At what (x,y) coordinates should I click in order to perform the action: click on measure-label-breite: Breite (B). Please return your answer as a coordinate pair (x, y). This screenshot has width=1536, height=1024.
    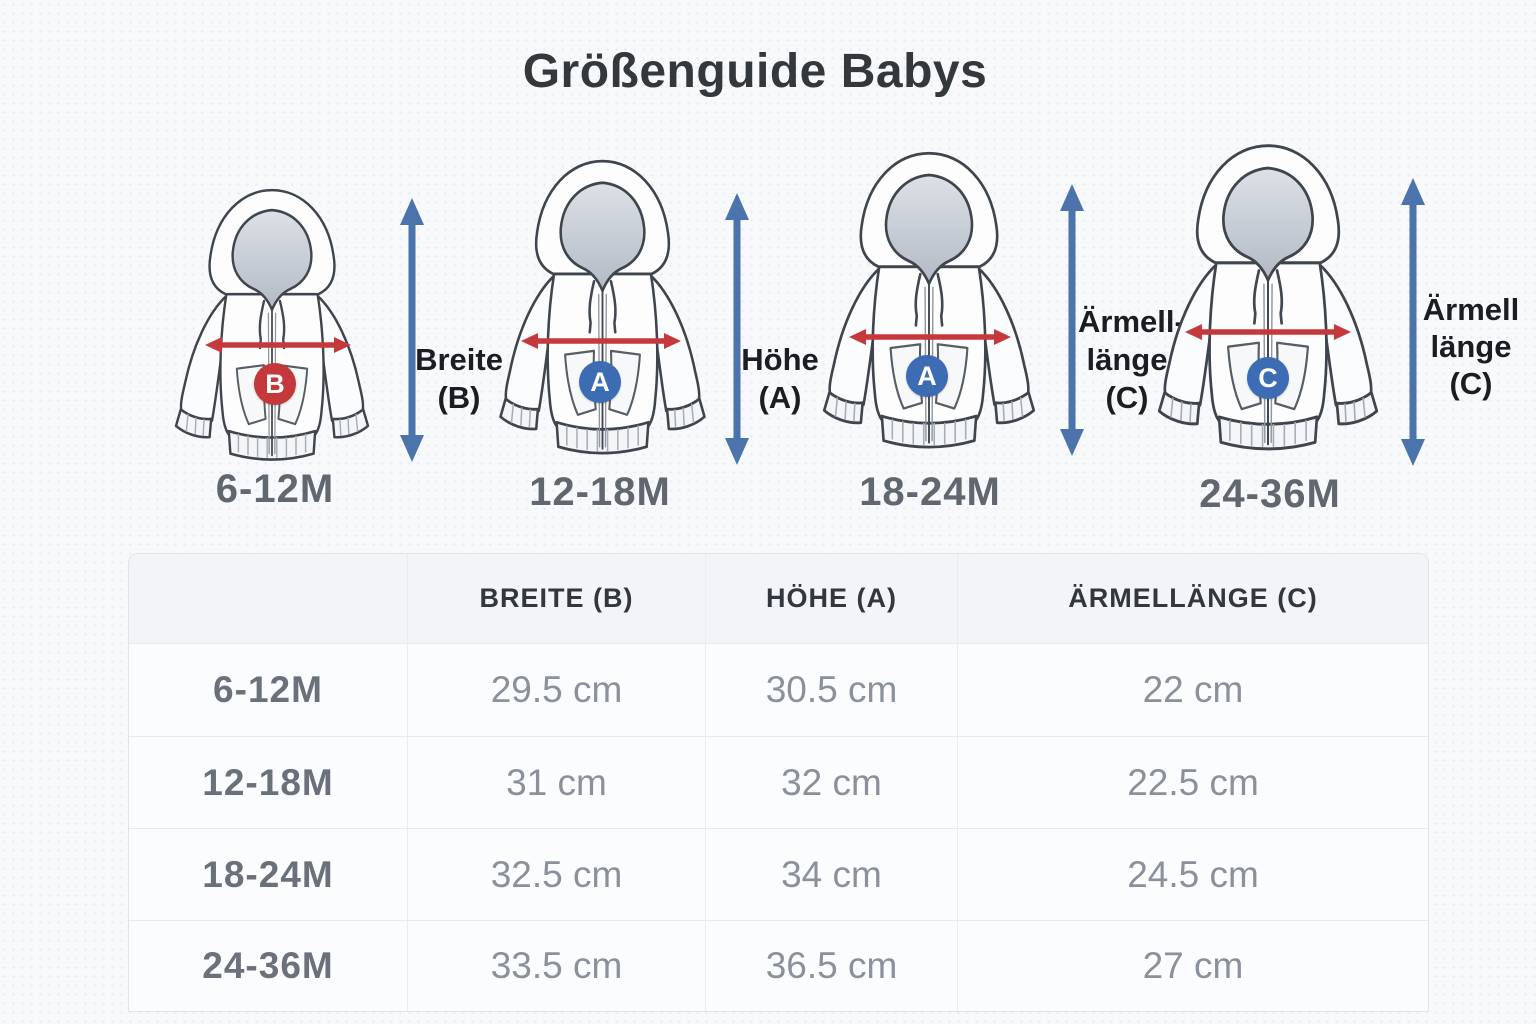
    Looking at the image, I should click on (459, 378).